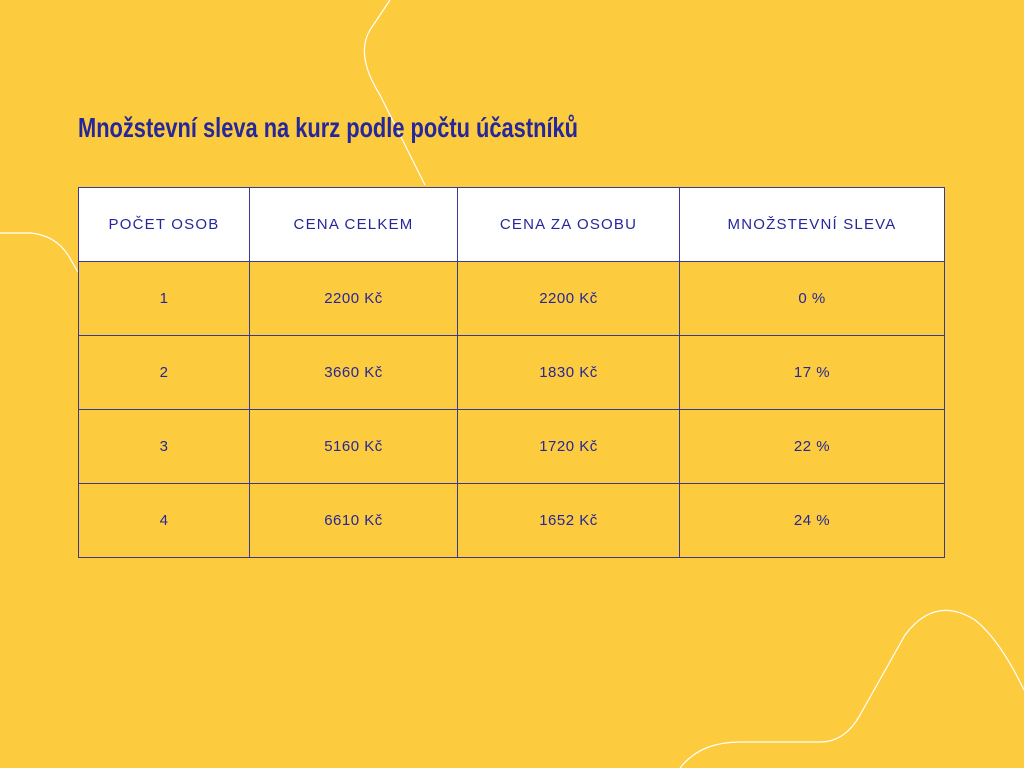 This screenshot has width=1024, height=768. Describe the element at coordinates (164, 520) in the screenshot. I see `table-cell: 4` at that location.